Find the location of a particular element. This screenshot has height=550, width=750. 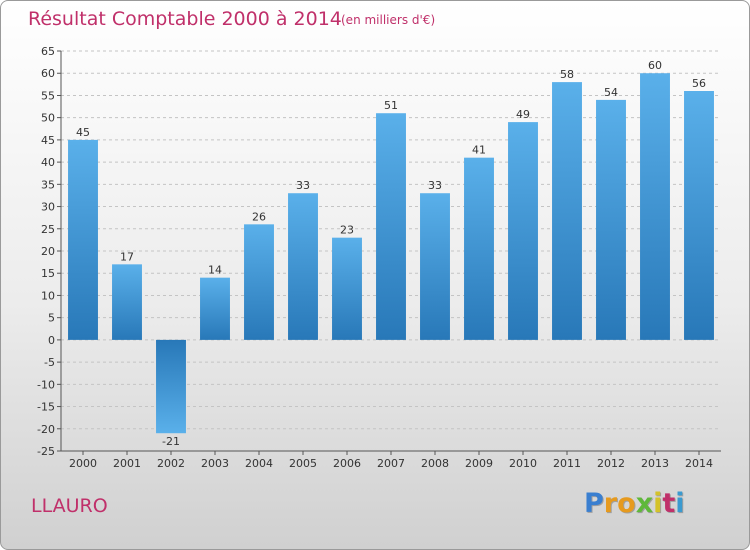

y-tick-label: 10 is located at coordinates (48, 295).